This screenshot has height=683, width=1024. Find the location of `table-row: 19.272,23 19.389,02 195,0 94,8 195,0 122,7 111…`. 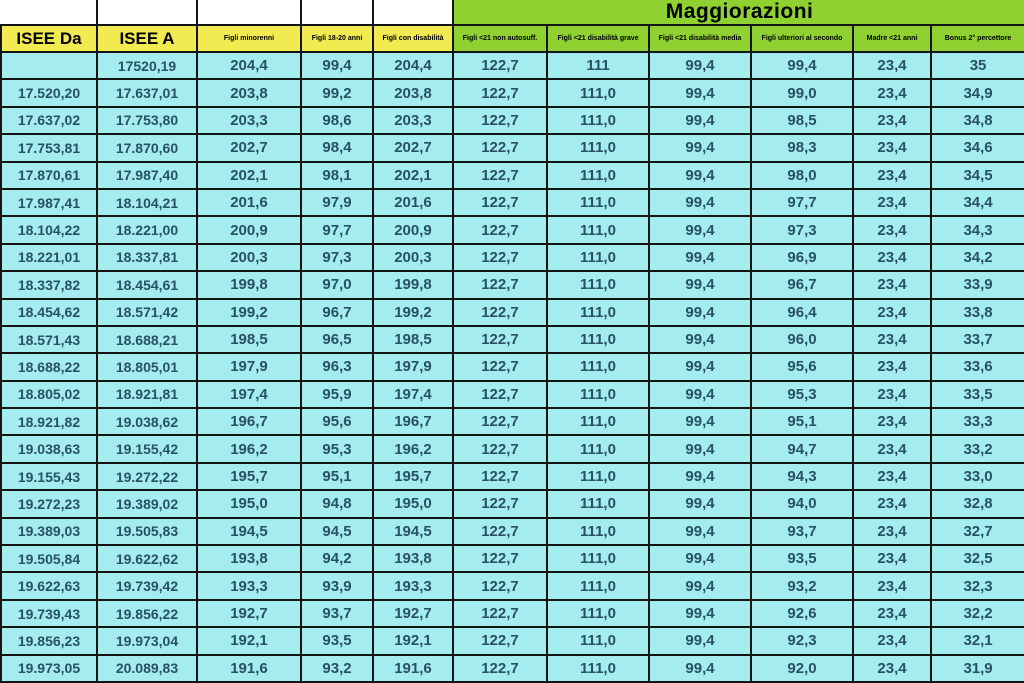

table-row: 19.272,23 19.389,02 195,0 94,8 195,0 122,7 111… is located at coordinates (512, 504).